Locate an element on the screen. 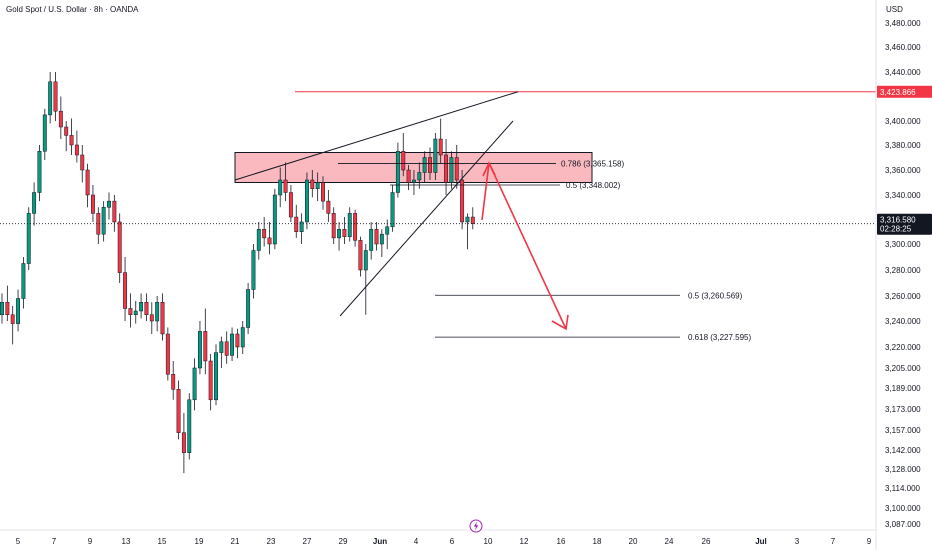 This screenshot has height=550, width=932. last-price-label: 3,316.580 is located at coordinates (898, 220).